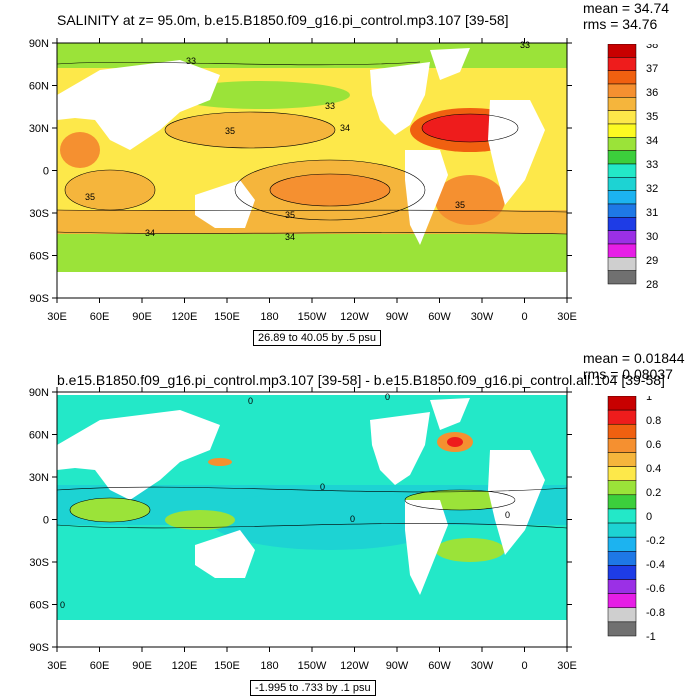 The image size is (700, 700). I want to click on colorbar-label: 1, so click(649, 399).